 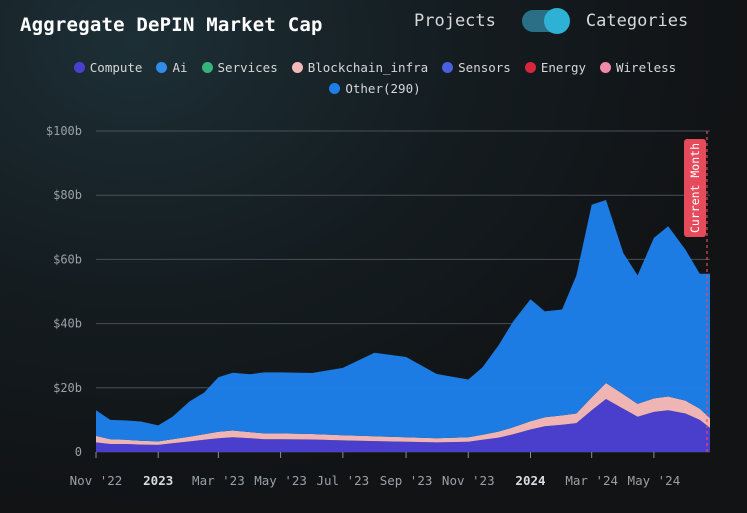 I want to click on y-tick-label: $60b, so click(x=67, y=259).